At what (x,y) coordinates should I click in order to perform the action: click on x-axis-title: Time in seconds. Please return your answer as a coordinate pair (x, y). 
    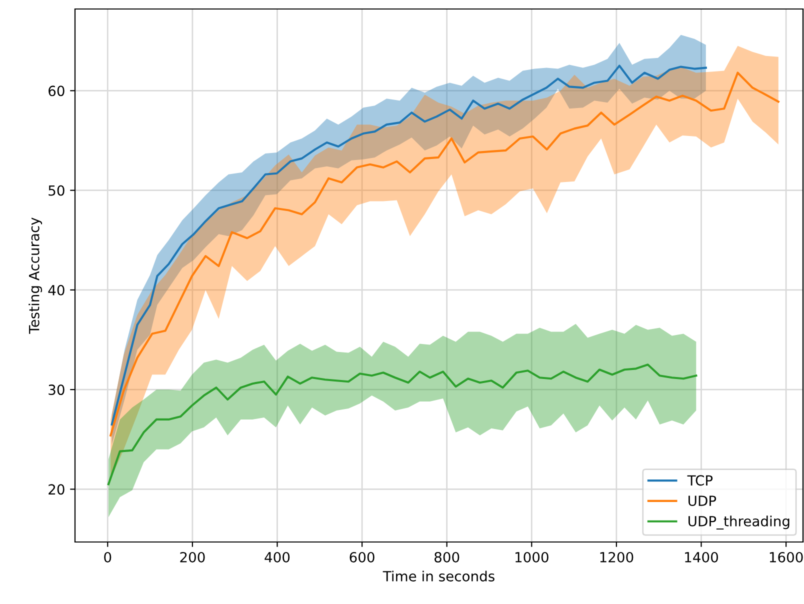
    Looking at the image, I should click on (438, 576).